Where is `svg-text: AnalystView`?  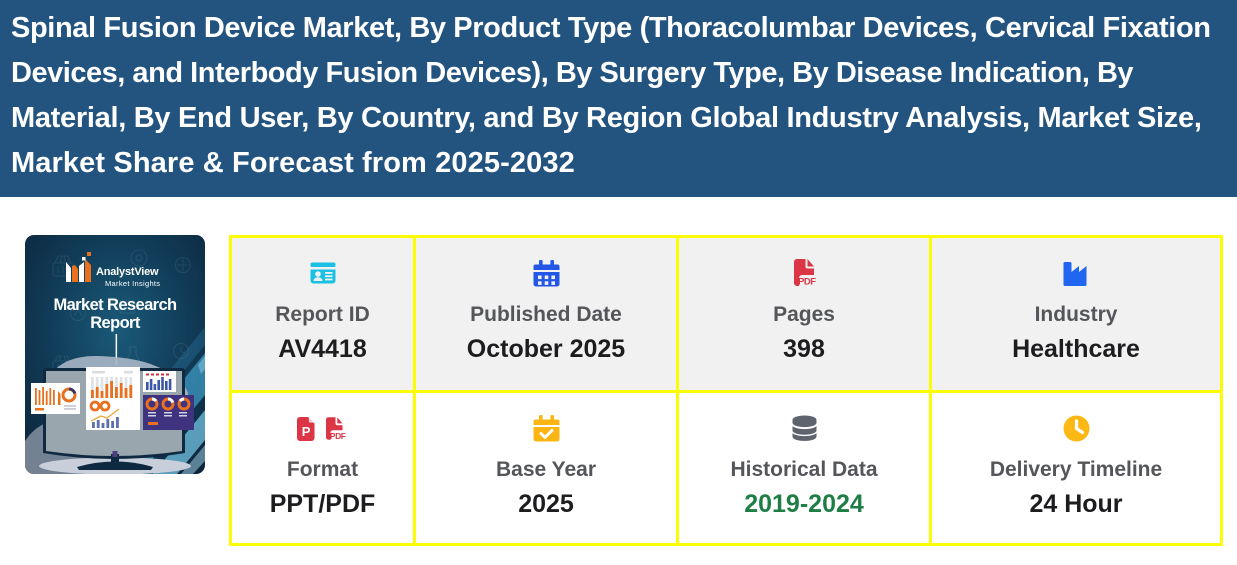
svg-text: AnalystView is located at coordinates (127, 272).